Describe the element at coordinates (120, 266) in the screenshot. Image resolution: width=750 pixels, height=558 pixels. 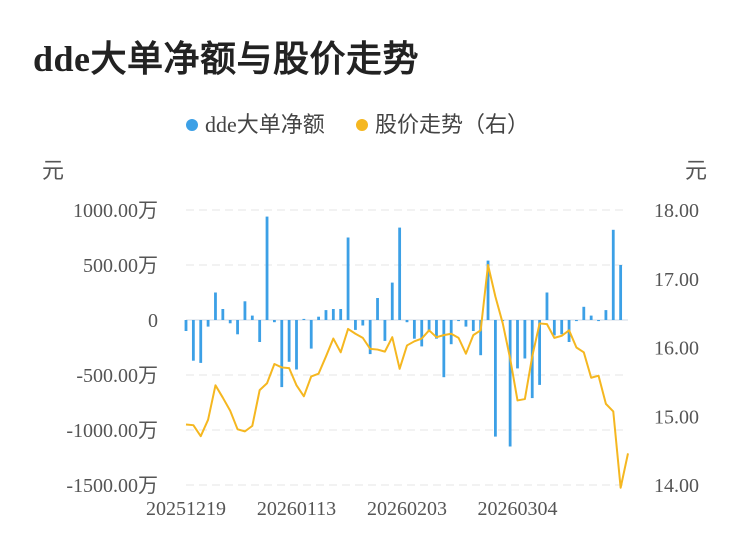
I see `left-axis-tick-label: 500.00万` at that location.